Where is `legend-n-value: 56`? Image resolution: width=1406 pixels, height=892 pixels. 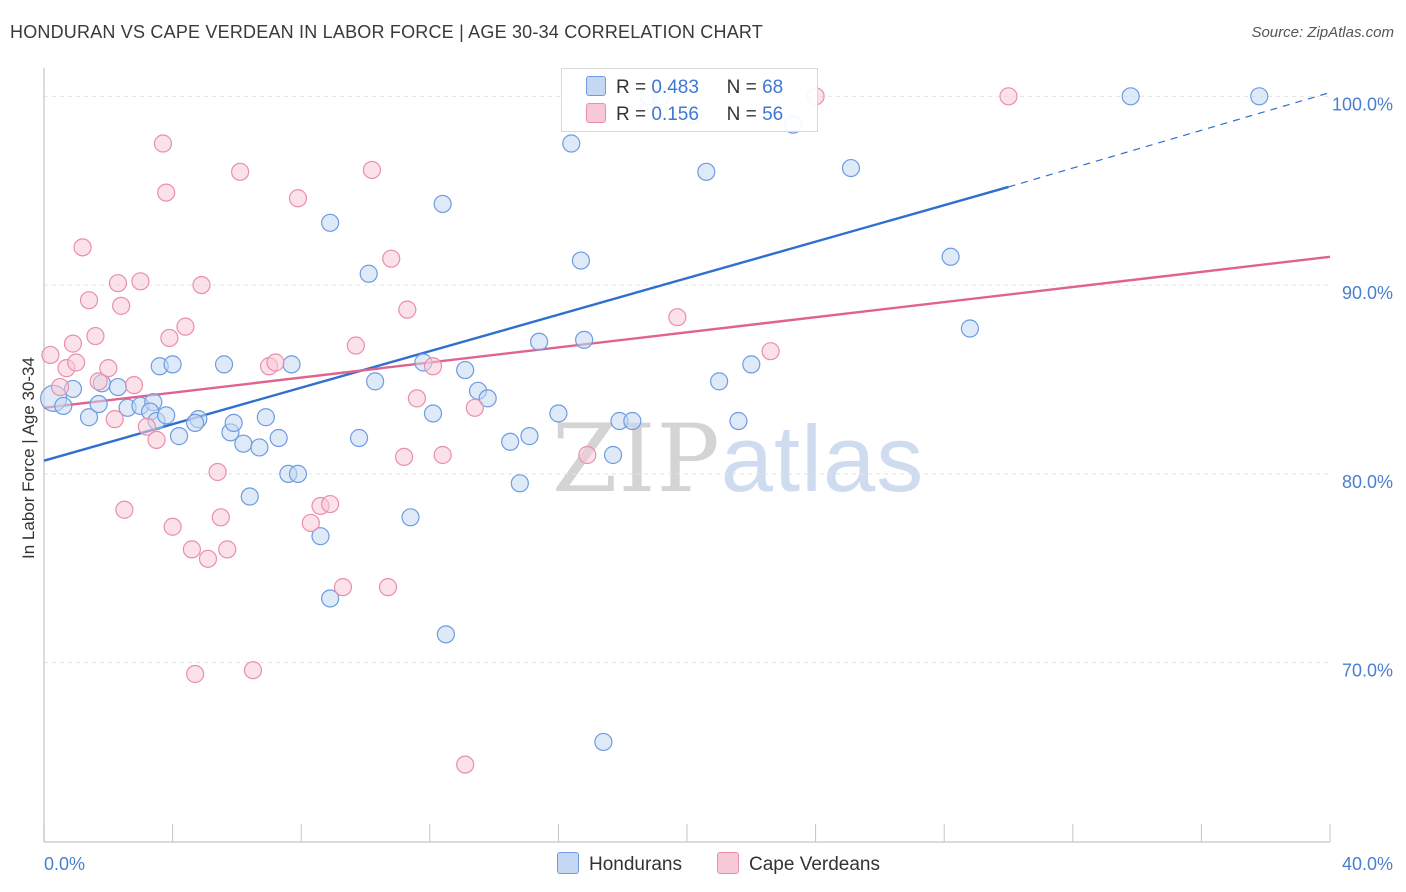
legend-n-value: 56 is located at coordinates (773, 114).